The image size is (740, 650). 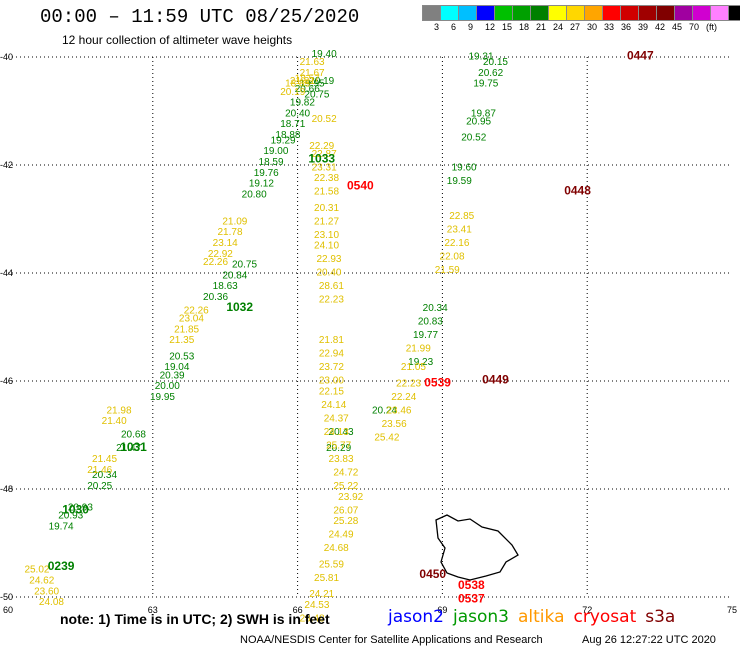 What do you see at coordinates (447, 270) in the screenshot?
I see `wave-height-label: 21.59` at bounding box center [447, 270].